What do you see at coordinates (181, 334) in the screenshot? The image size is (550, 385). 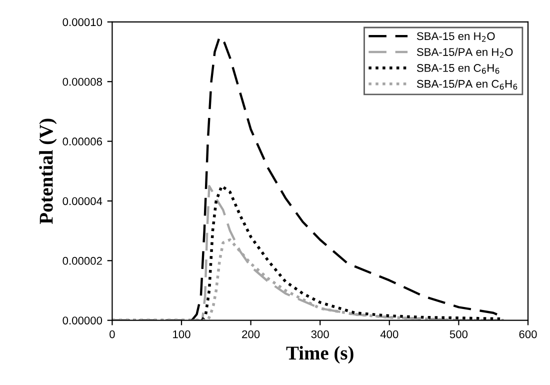 I see `x-tick-label: 100` at bounding box center [181, 334].